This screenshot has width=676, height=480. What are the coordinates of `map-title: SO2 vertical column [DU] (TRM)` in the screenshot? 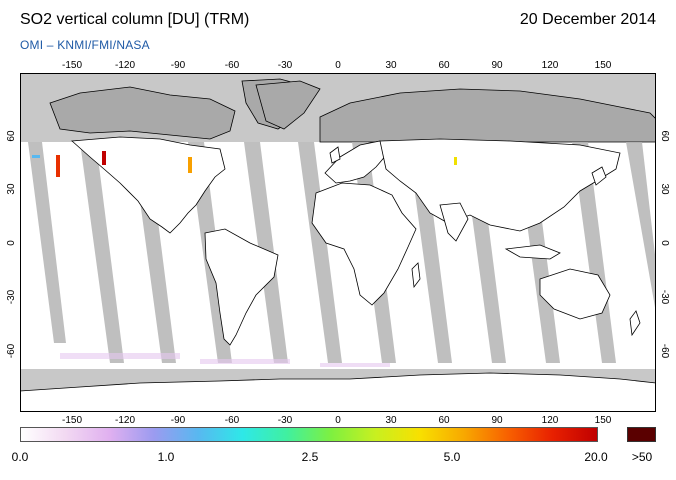 It's located at (135, 19).